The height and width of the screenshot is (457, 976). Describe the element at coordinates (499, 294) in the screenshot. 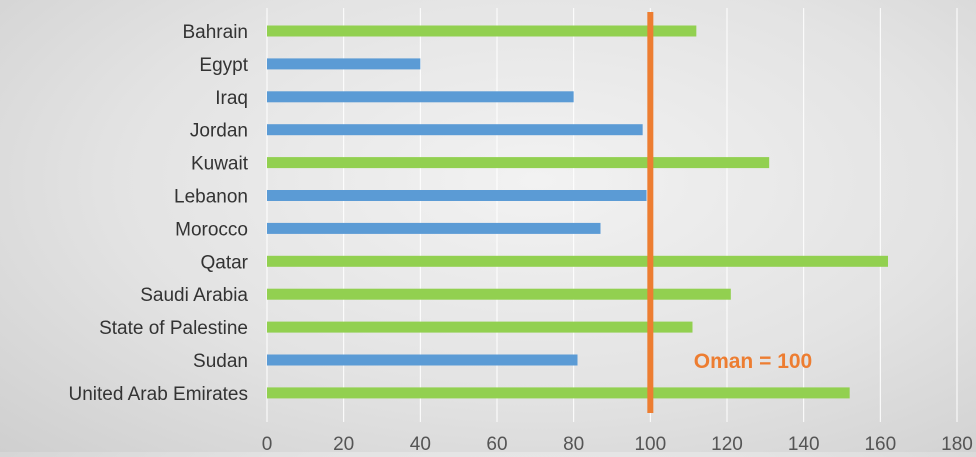

I see `bar-saudi-arabia` at that location.